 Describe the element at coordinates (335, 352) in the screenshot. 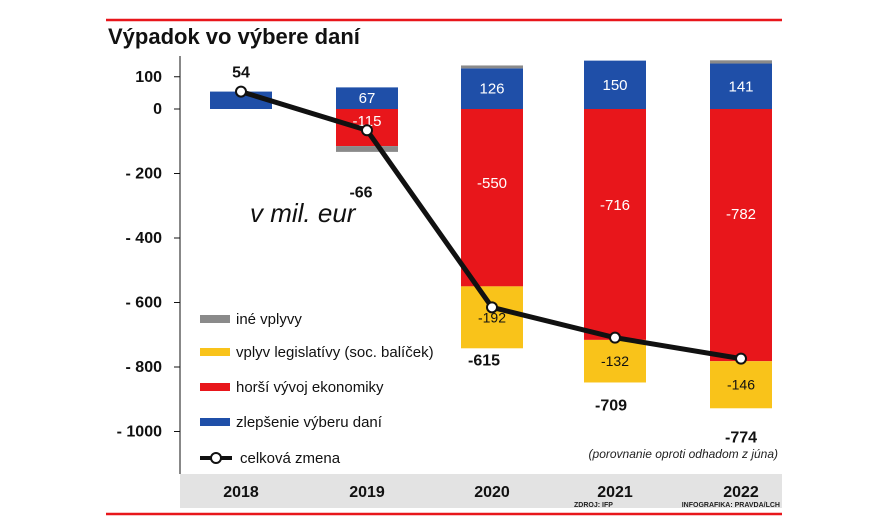

I see `legend-label-yellow: vplyv legislatívy (soc. balíček)` at that location.